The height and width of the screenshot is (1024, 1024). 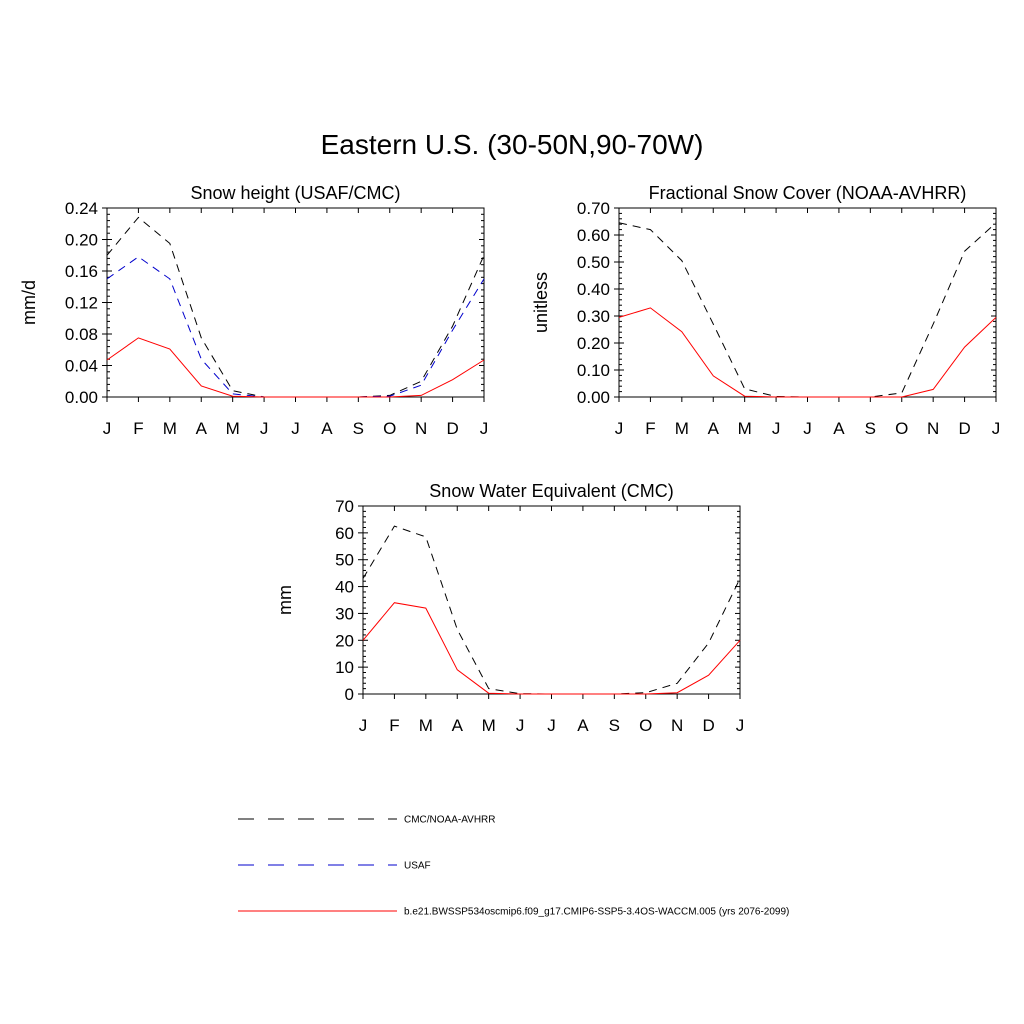 I want to click on chart-title: Snow Water Equivalent (CMC), so click(x=551, y=491).